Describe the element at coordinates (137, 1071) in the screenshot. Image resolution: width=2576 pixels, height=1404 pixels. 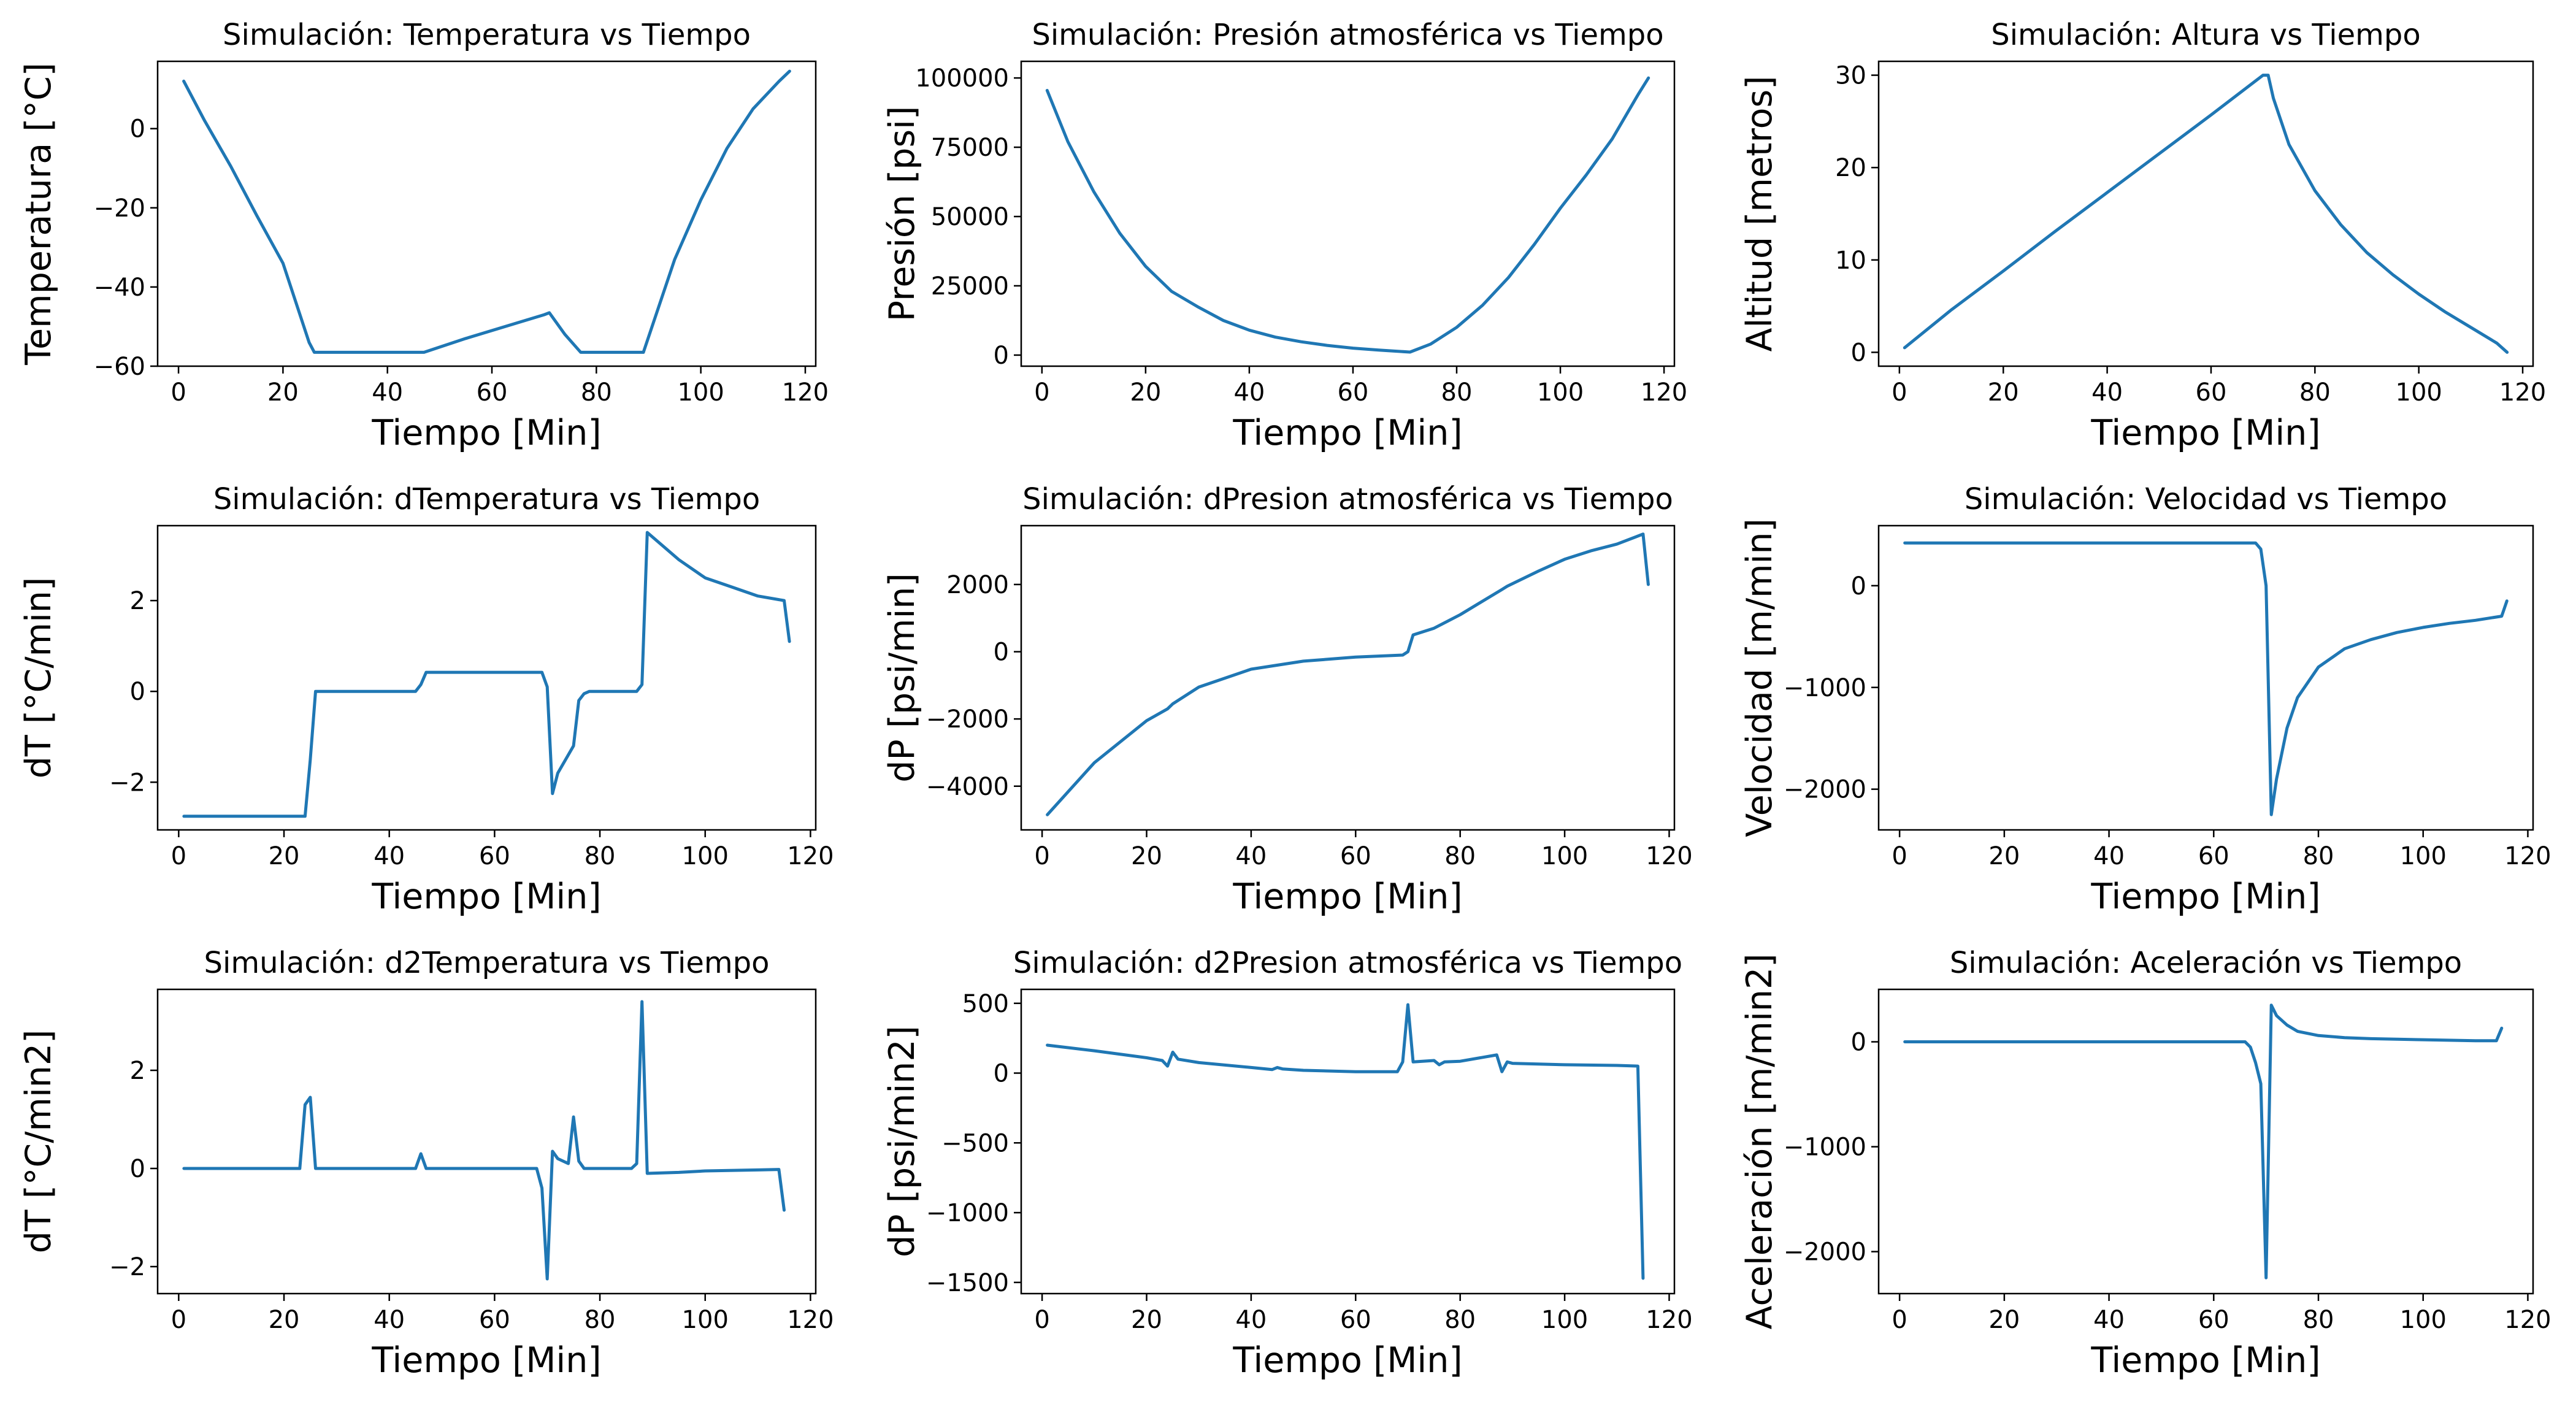
I see `y-tick-label: 2` at that location.